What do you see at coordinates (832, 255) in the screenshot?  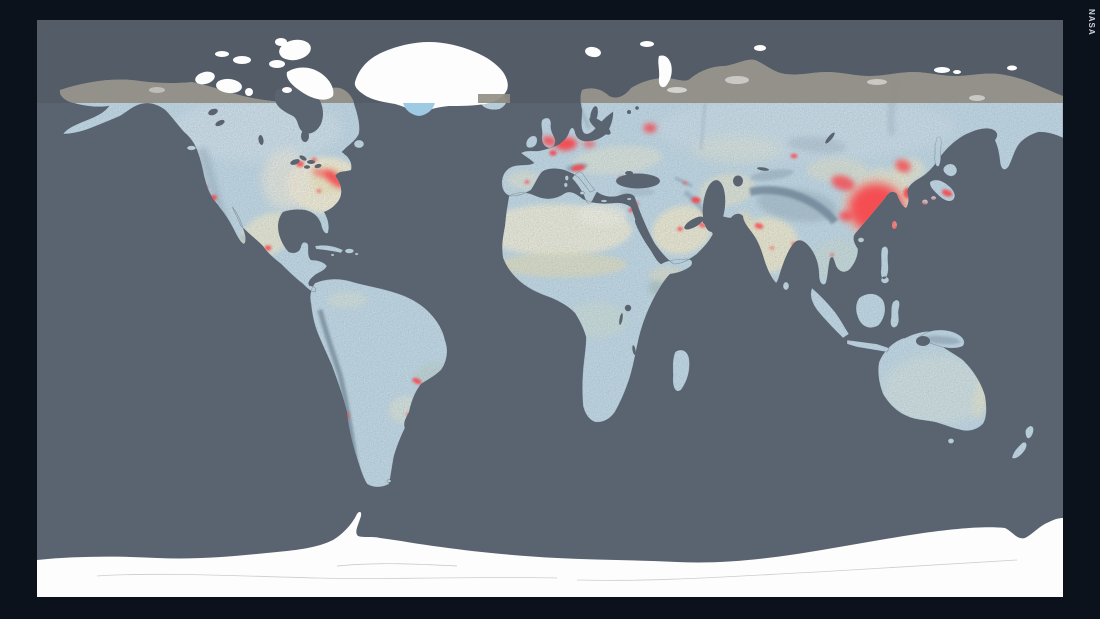 I see `hotspot-bangkok` at bounding box center [832, 255].